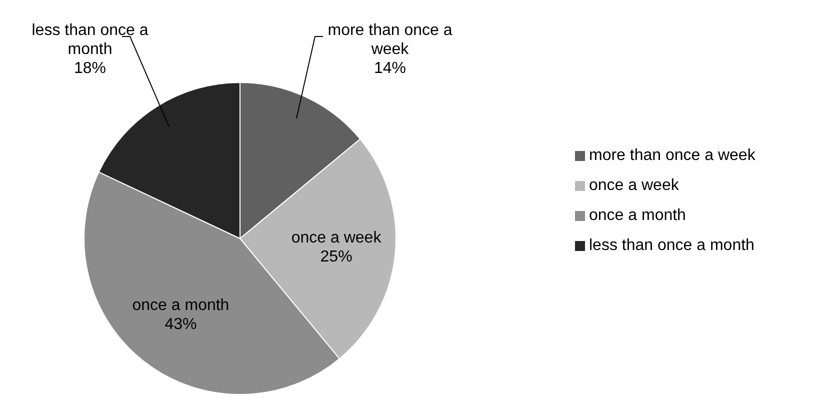 Image resolution: width=824 pixels, height=401 pixels. What do you see at coordinates (390, 40) in the screenshot?
I see `slice-label: more than once a week` at bounding box center [390, 40].